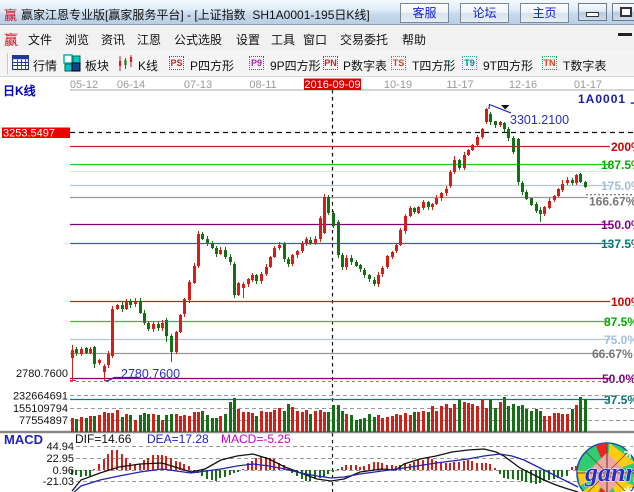 This screenshot has width=634, height=492. What do you see at coordinates (60, 459) in the screenshot?
I see `svg-text: 22.95` at bounding box center [60, 459].